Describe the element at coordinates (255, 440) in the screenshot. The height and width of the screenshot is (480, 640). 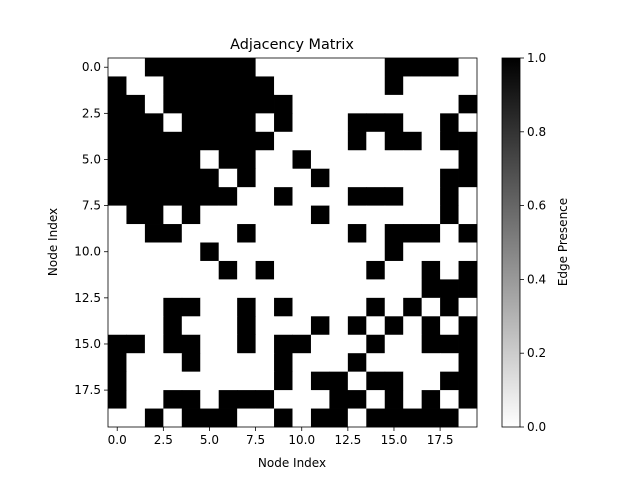
I see `x-tick-label: 7.5` at that location.